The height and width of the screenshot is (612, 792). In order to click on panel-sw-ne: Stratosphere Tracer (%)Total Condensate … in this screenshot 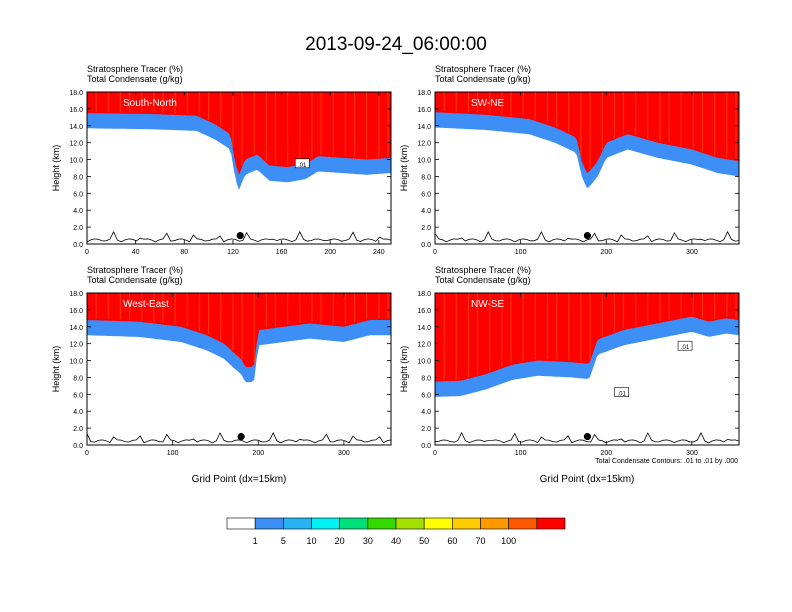, I will do `click(569, 160)`.